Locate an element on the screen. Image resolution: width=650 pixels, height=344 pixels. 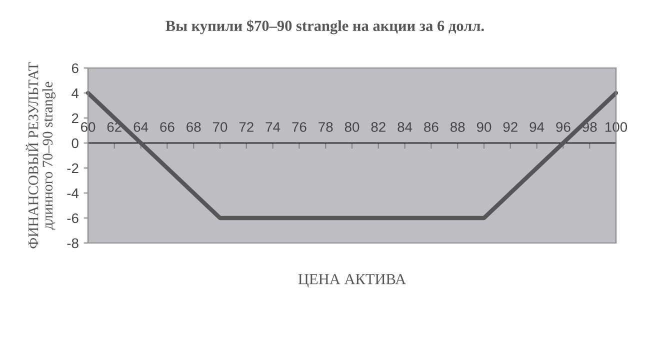
x-tick-label: 100 is located at coordinates (616, 127).